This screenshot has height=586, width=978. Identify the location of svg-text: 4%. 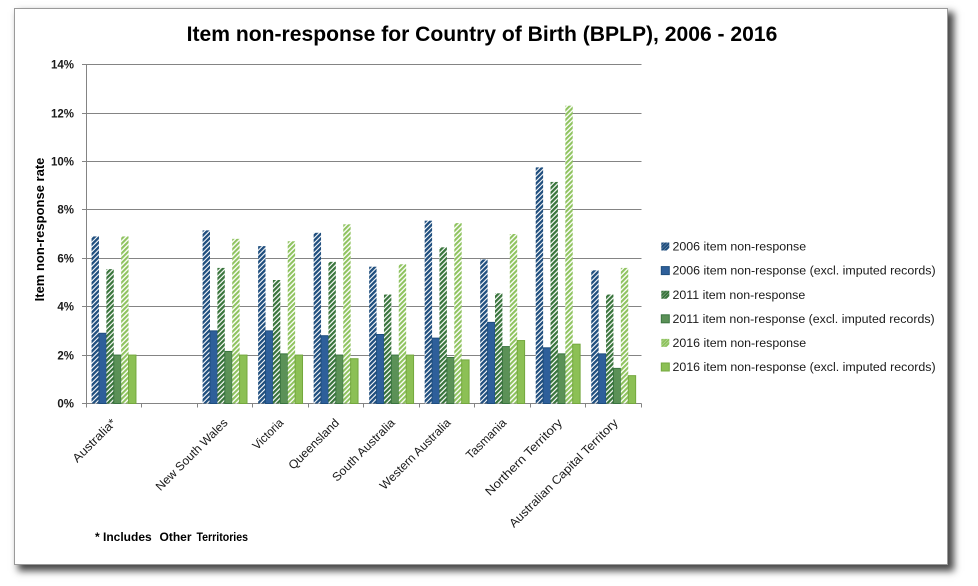
(65, 308).